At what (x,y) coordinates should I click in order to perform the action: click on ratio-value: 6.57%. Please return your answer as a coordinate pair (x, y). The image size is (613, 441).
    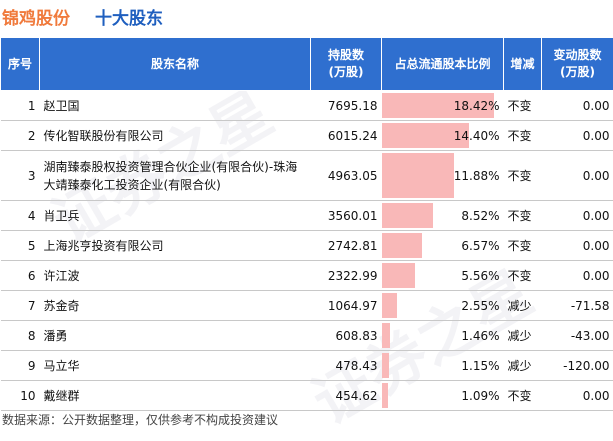
    Looking at the image, I should click on (480, 246).